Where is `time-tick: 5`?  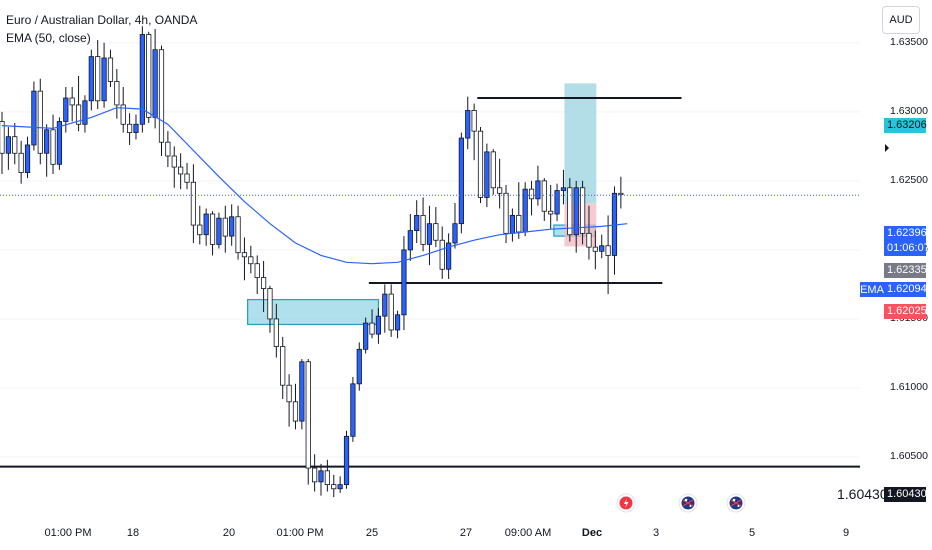 time-tick: 5 is located at coordinates (752, 533).